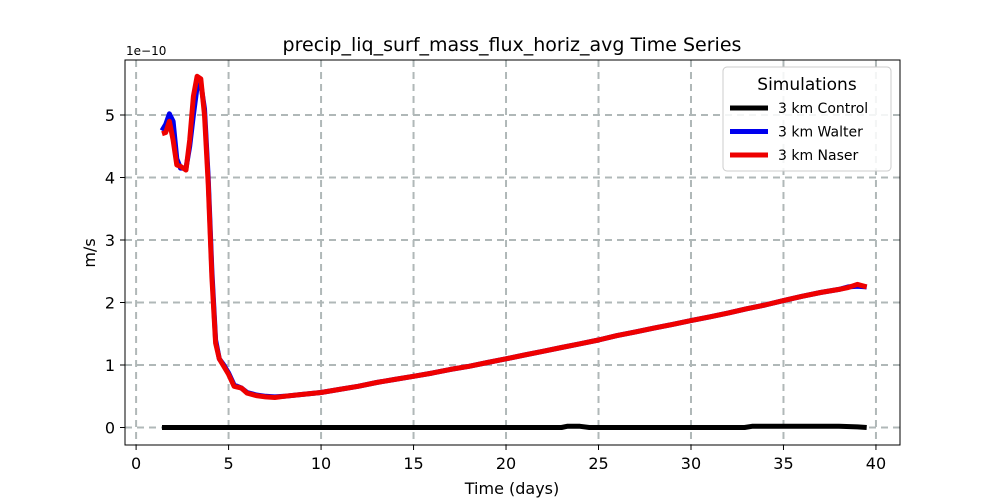  I want to click on legend-label: 3 km Control, so click(823, 109).